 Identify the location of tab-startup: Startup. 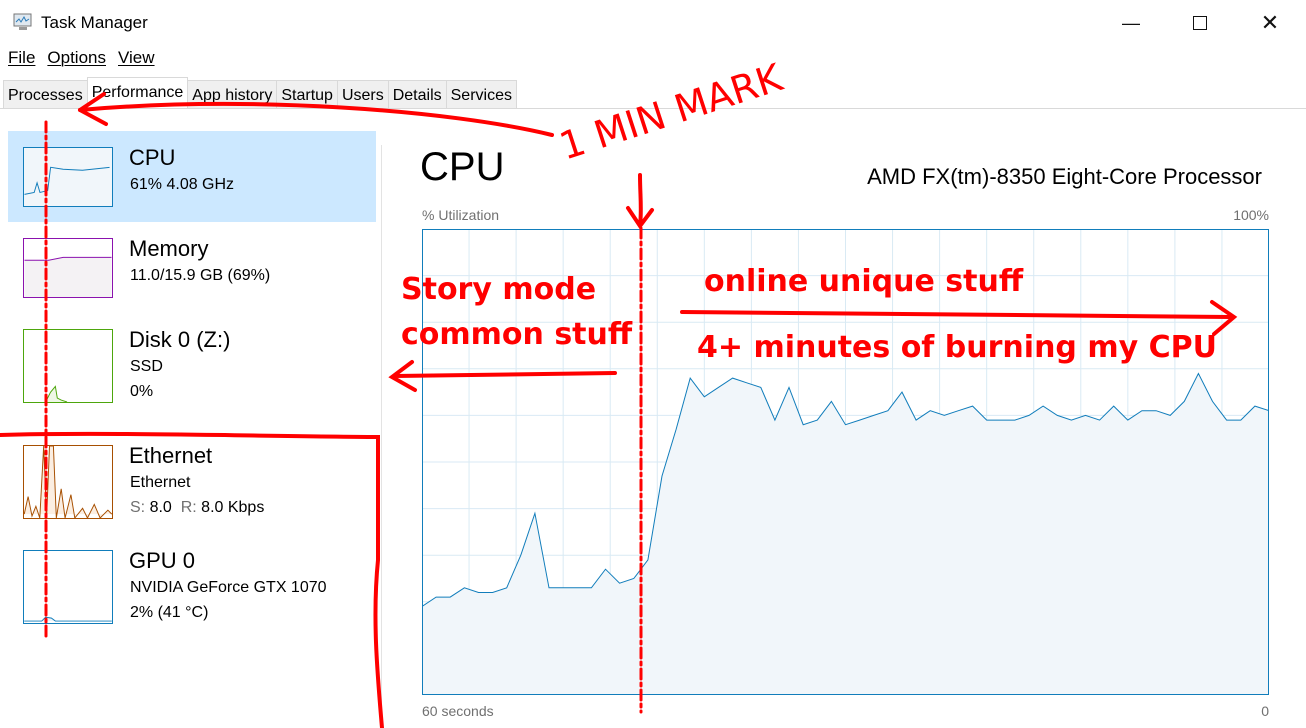
(307, 94).